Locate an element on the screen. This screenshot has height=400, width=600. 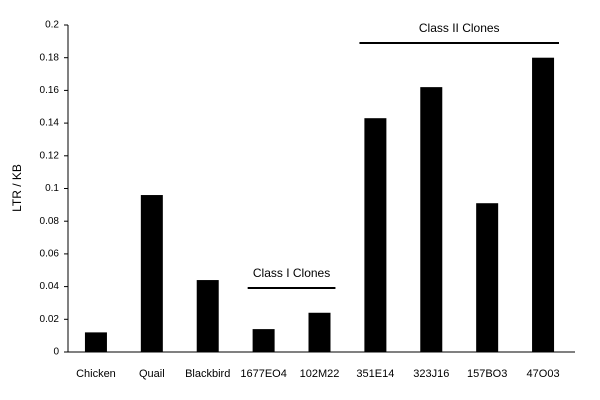
y-tick-label: 0.08 is located at coordinates (50, 221).